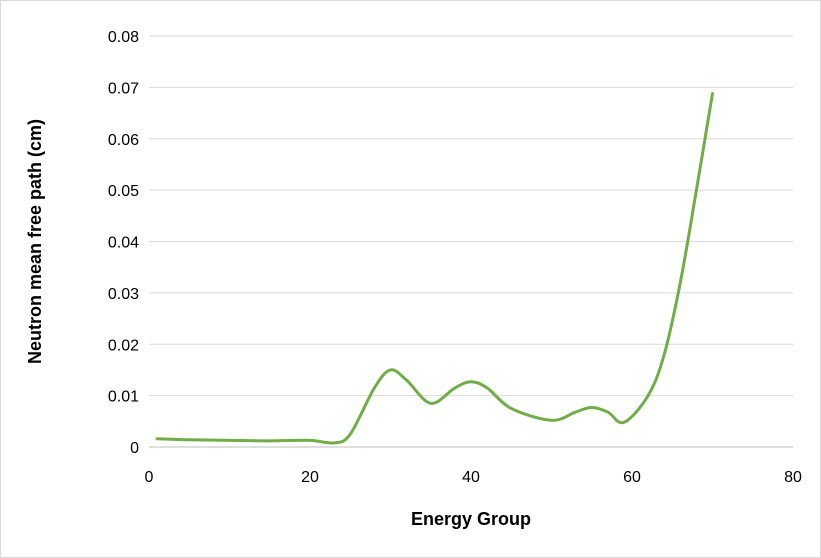 Image resolution: width=821 pixels, height=558 pixels. Describe the element at coordinates (123, 191) in the screenshot. I see `y-tick-label: 0.05` at that location.